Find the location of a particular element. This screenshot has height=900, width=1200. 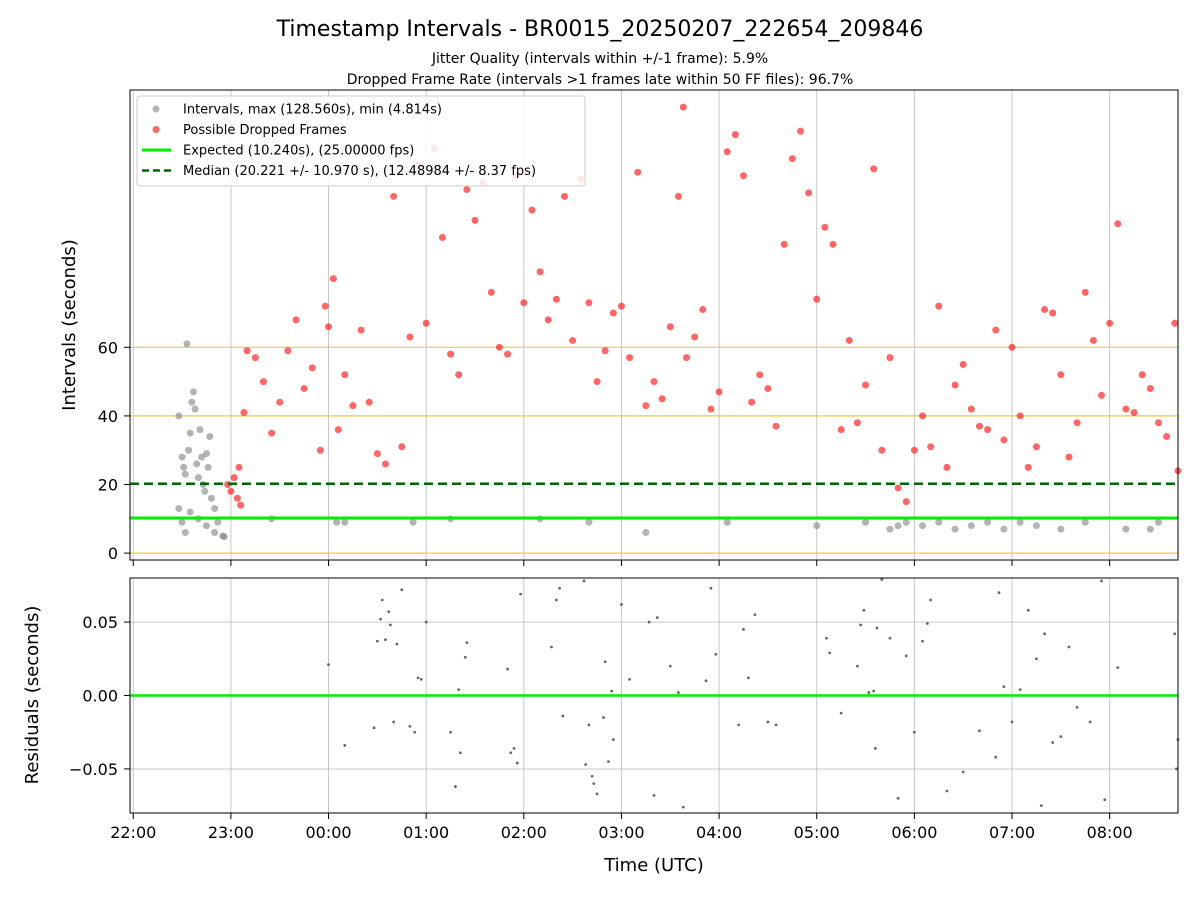

x-tick-label: 00:00 is located at coordinates (328, 832).